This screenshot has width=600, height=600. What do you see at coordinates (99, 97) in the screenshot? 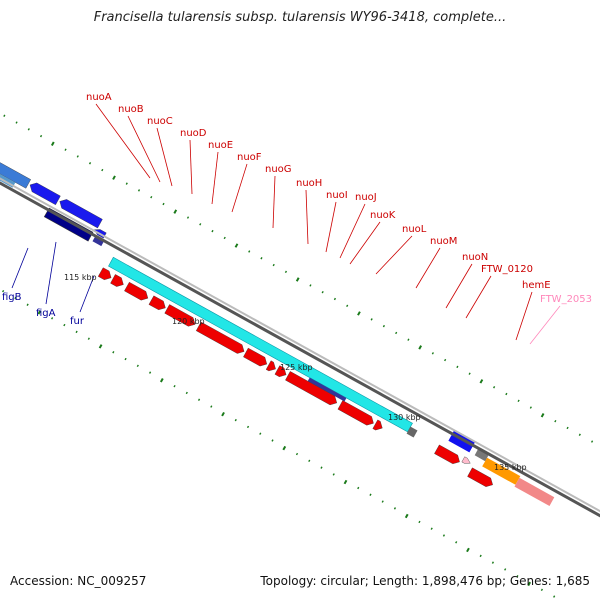
I see `gene-label: nuoA` at bounding box center [99, 97].